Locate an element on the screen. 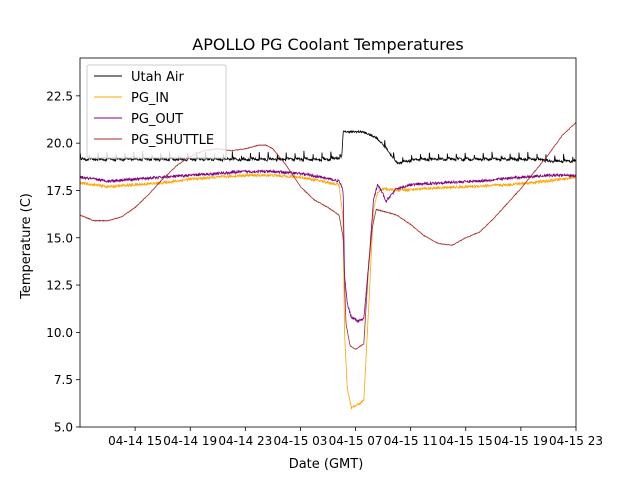  legend: Utah Air PG_IN PG_OUT PG_SHUTTLE is located at coordinates (156, 111).